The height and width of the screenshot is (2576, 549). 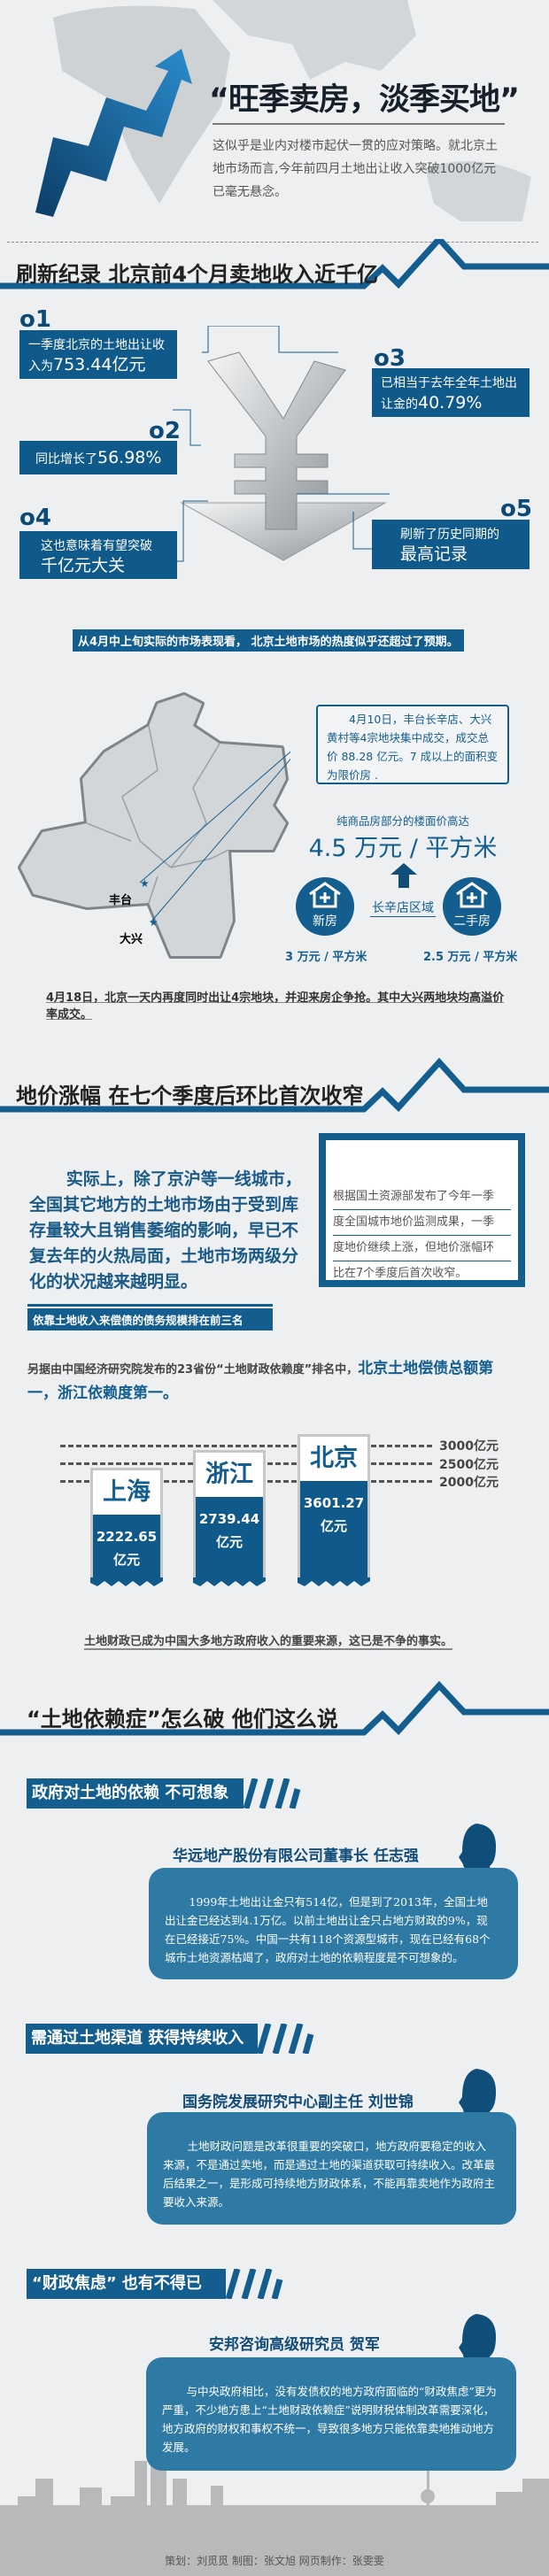 What do you see at coordinates (96, 546) in the screenshot?
I see `fact-text: 这也意味着有望突破` at bounding box center [96, 546].